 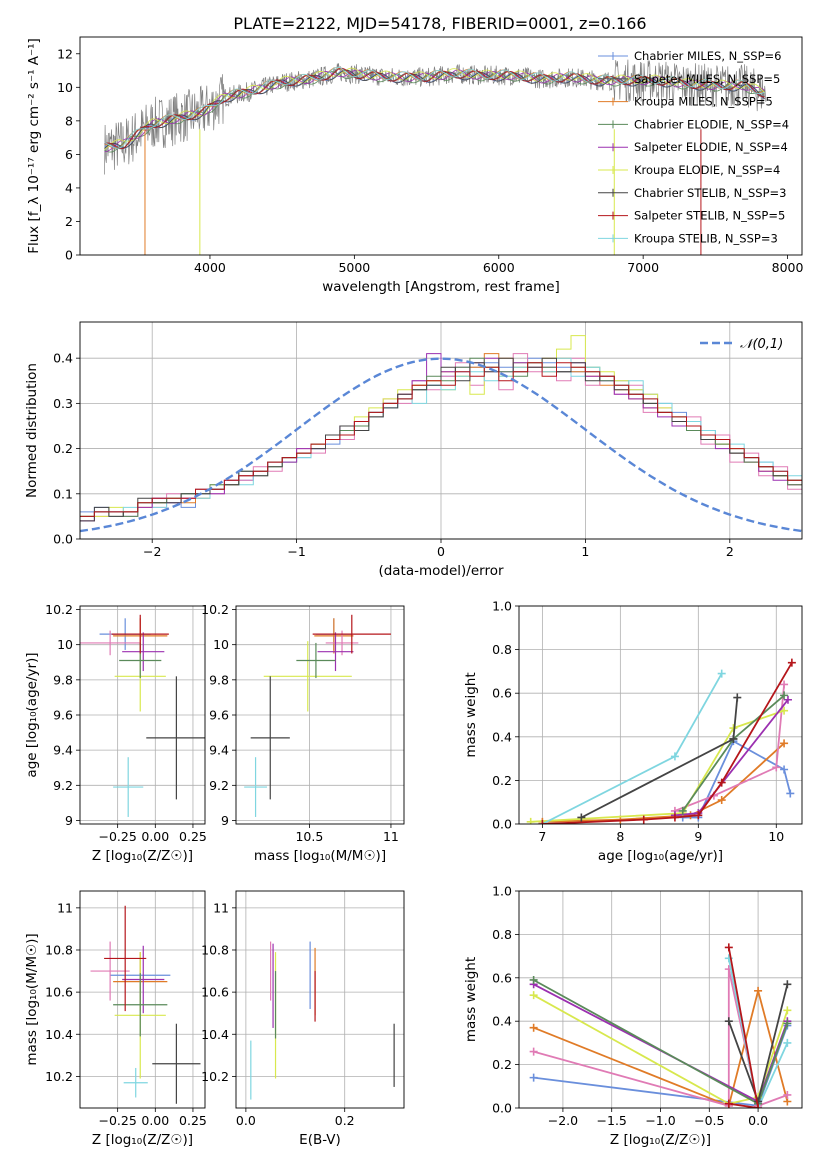 I want to click on legend-label: Salpeter ELODIE, N_SSP=4, so click(x=711, y=147).